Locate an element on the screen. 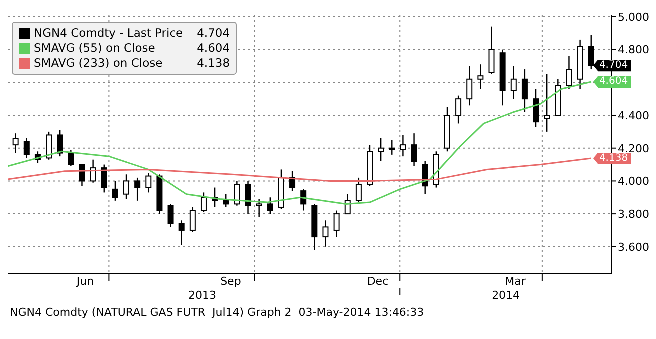 This screenshot has height=339, width=656. x2-tick-label: 2013 is located at coordinates (202, 295).